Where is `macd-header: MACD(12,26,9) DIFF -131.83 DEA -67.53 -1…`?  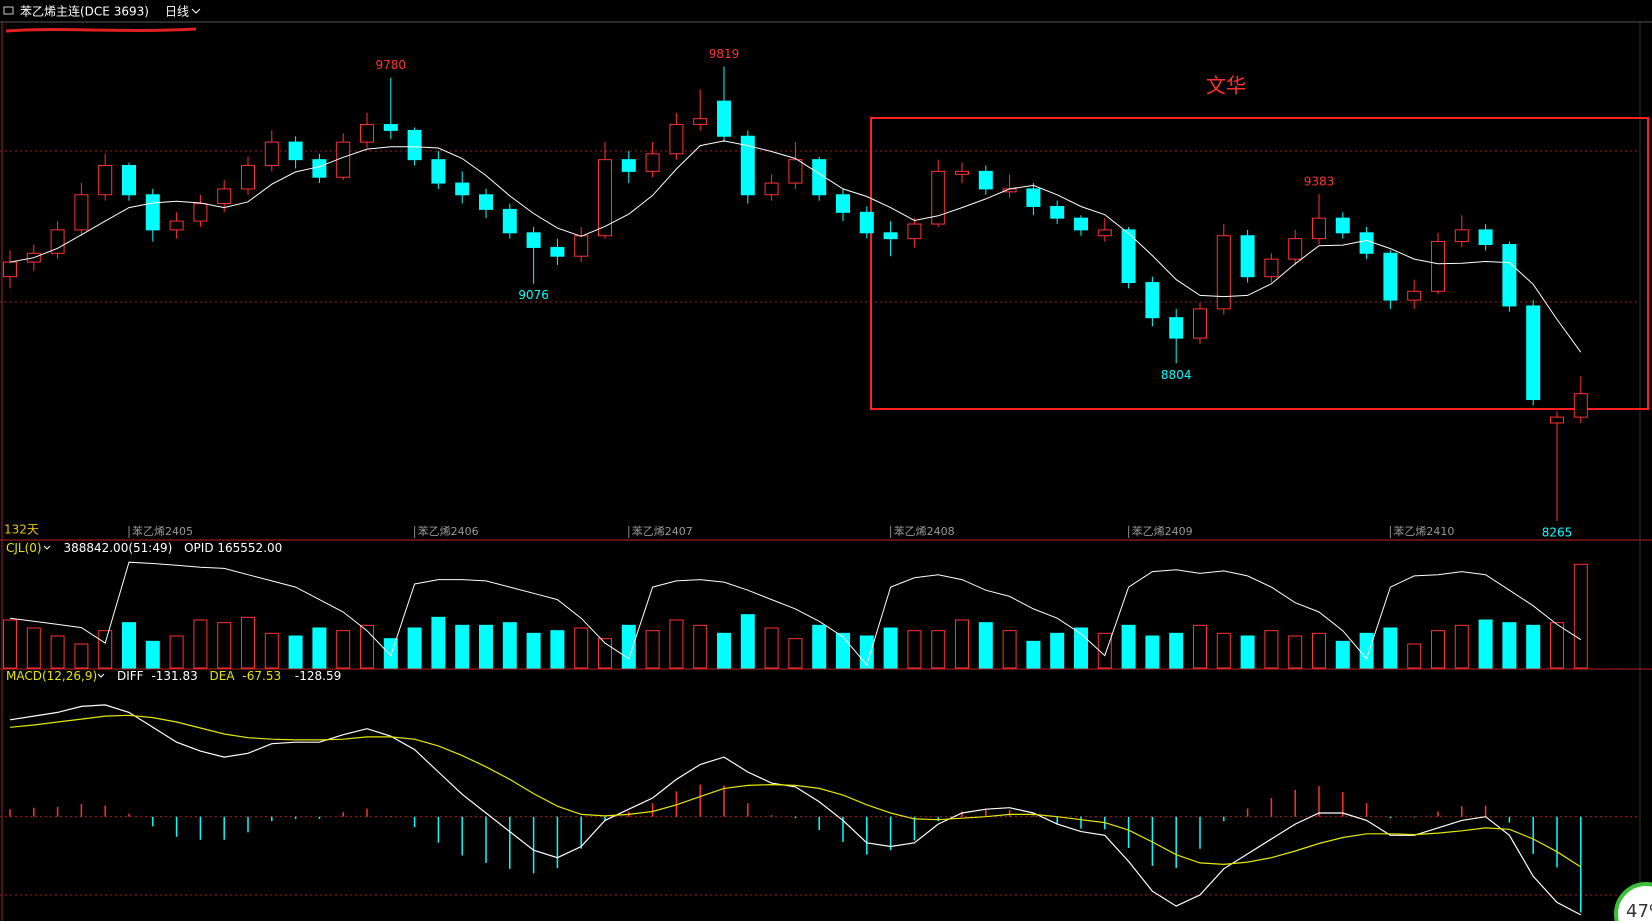
macd-header: MACD(12,26,9) DIFF -131.83 DEA -67.53 -1… is located at coordinates (173, 676).